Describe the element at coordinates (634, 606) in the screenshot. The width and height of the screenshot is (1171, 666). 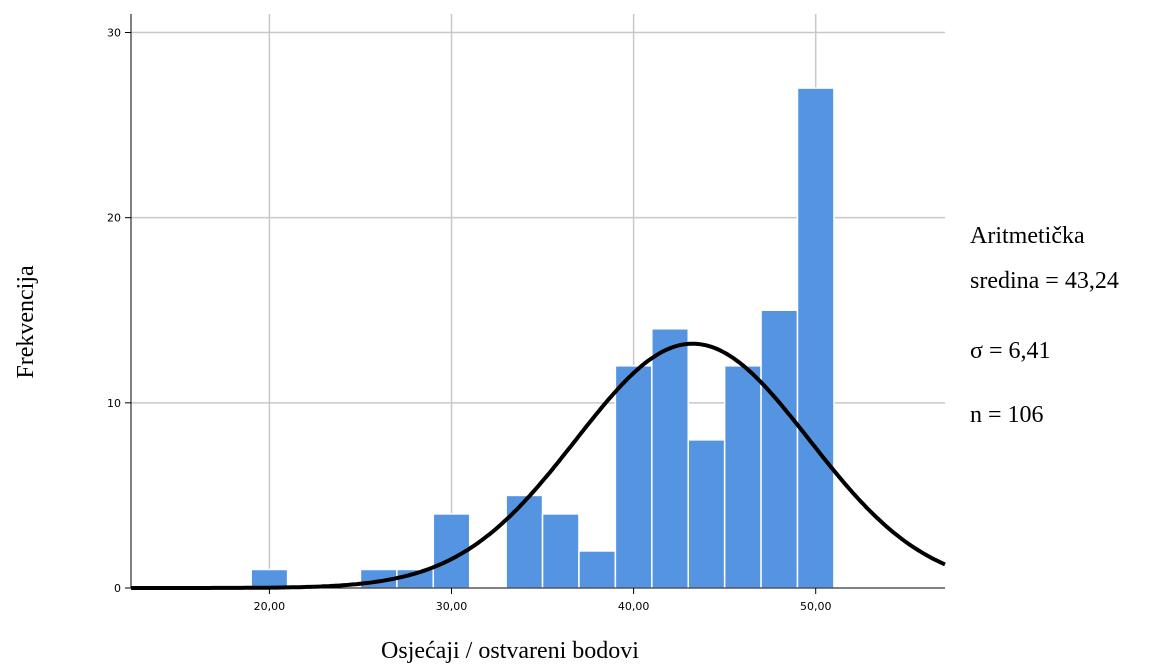
I see `x-tick-label: 40,00` at that location.